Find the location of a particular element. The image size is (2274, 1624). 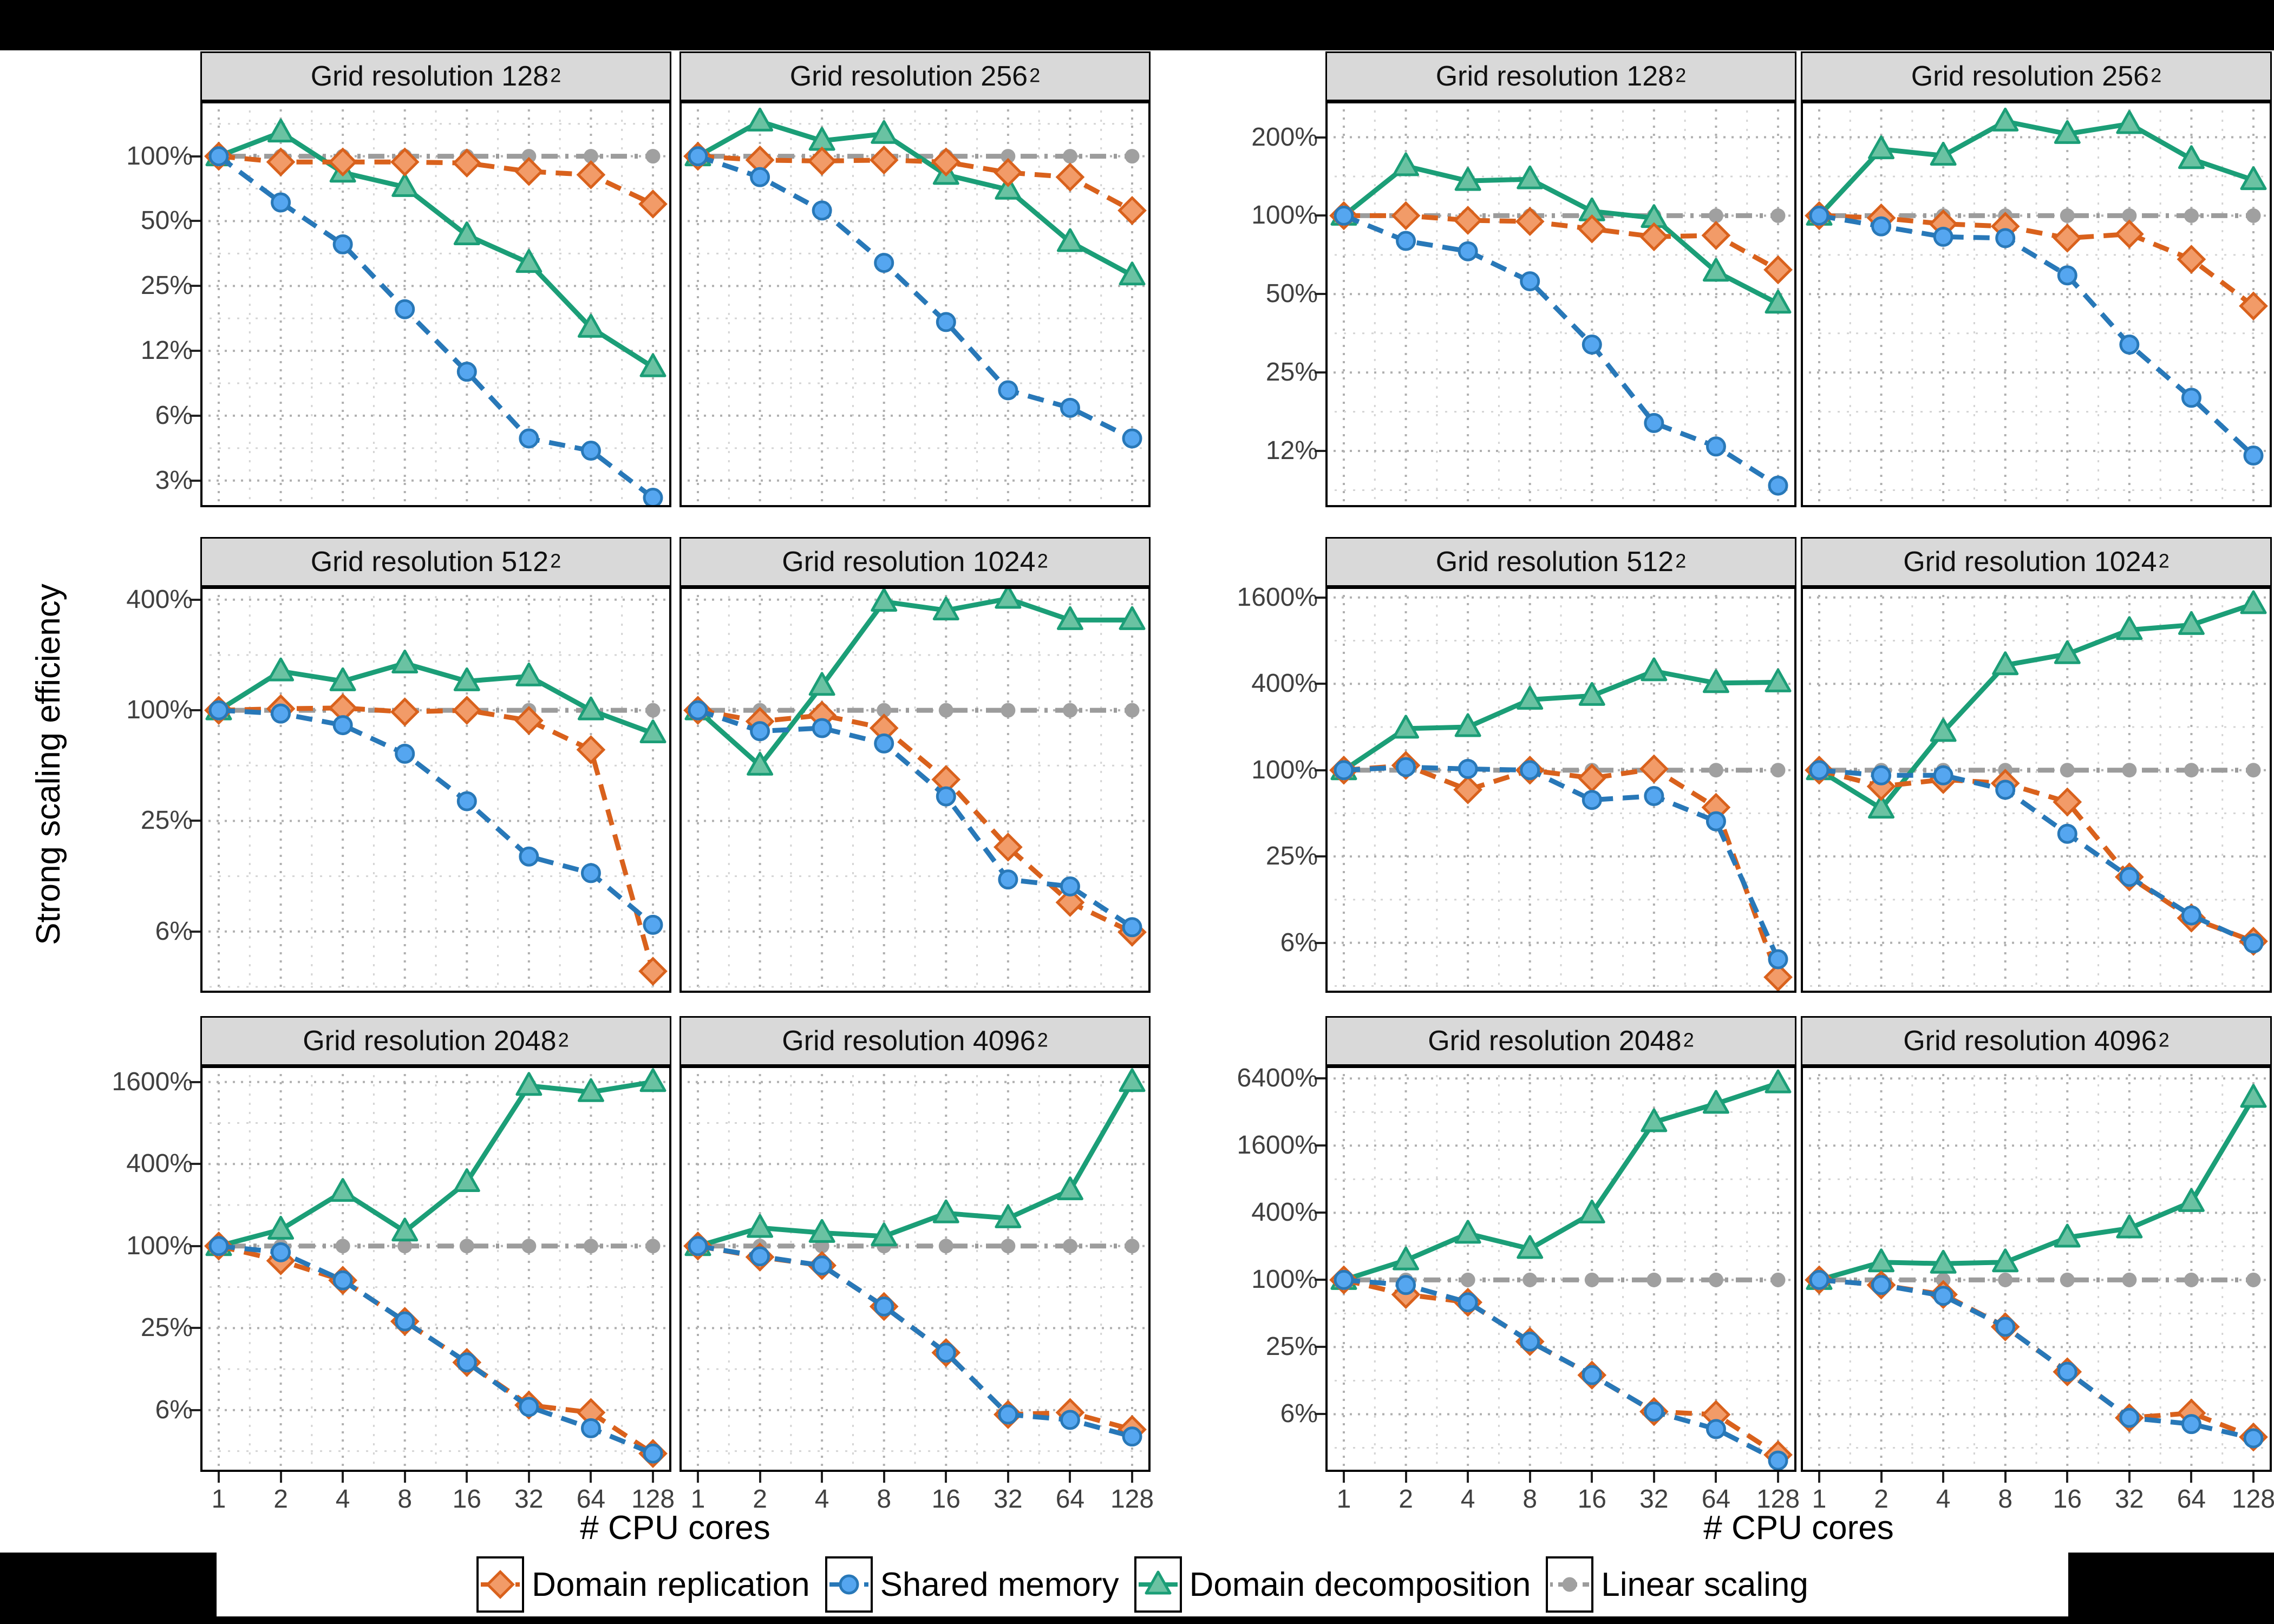

y-tick-label: 400% is located at coordinates (1285, 1212).